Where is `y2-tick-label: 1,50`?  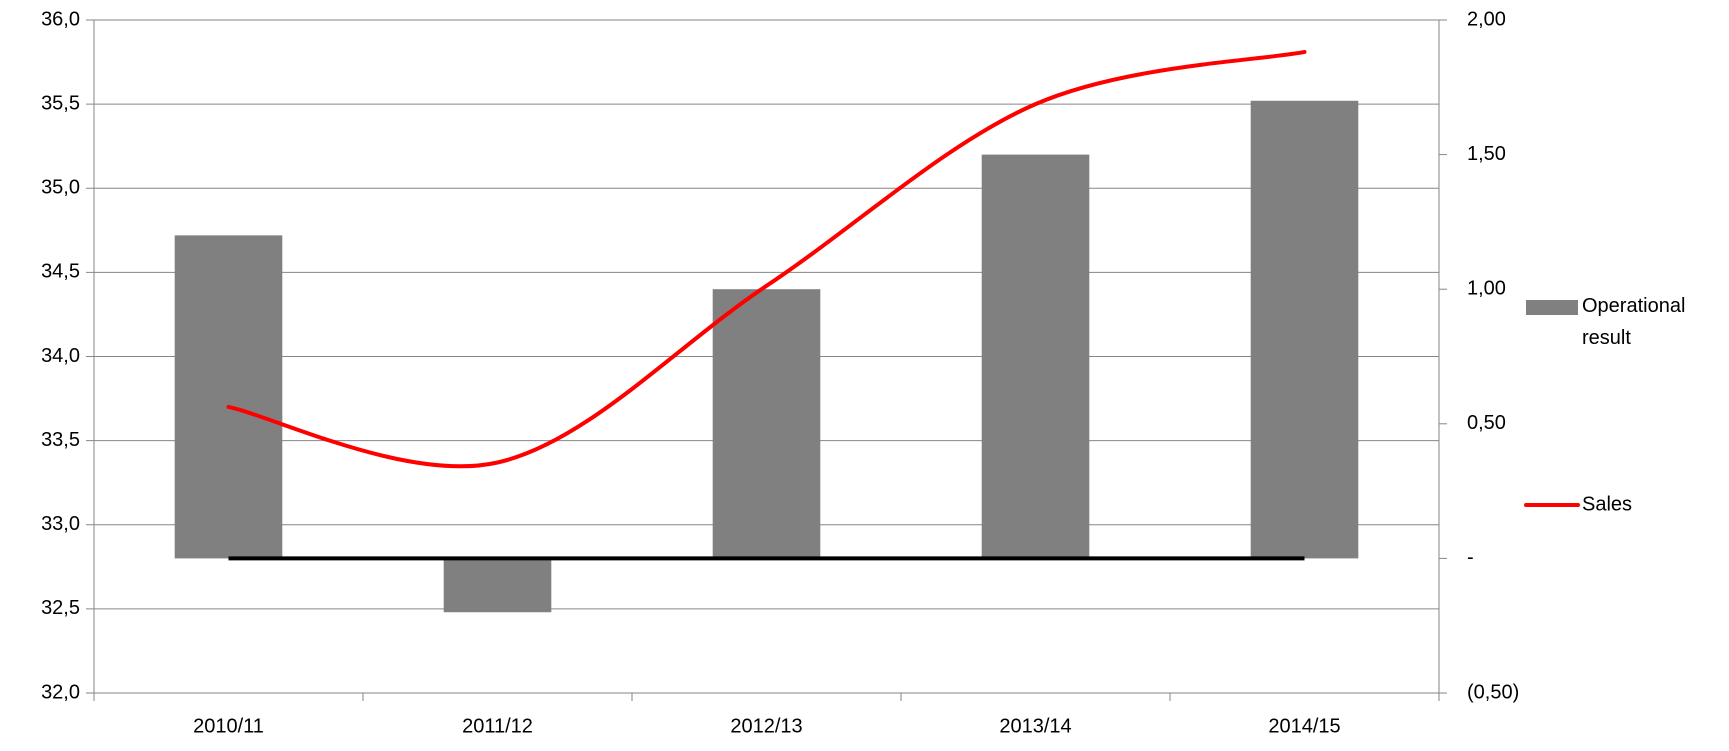 y2-tick-label: 1,50 is located at coordinates (1486, 154).